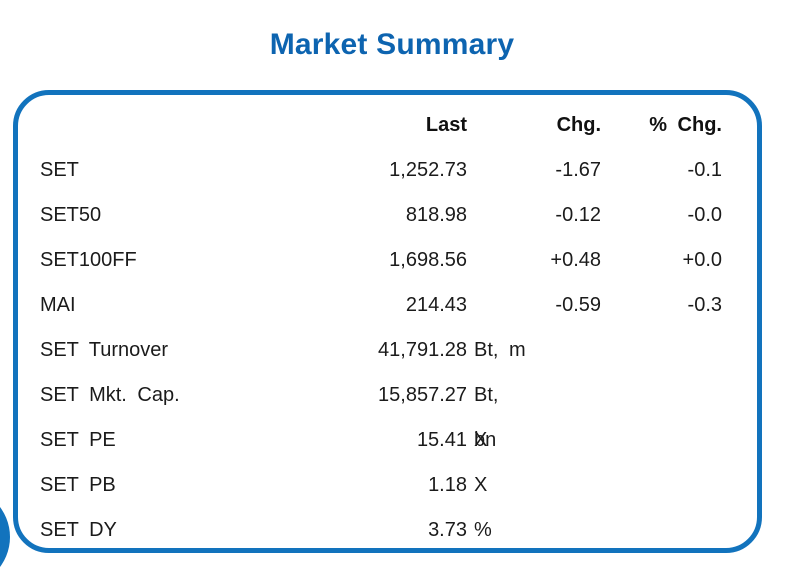 Image resolution: width=792 pixels, height=588 pixels. What do you see at coordinates (110, 395) in the screenshot?
I see `row-label: SET Mkt. Cap.` at bounding box center [110, 395].